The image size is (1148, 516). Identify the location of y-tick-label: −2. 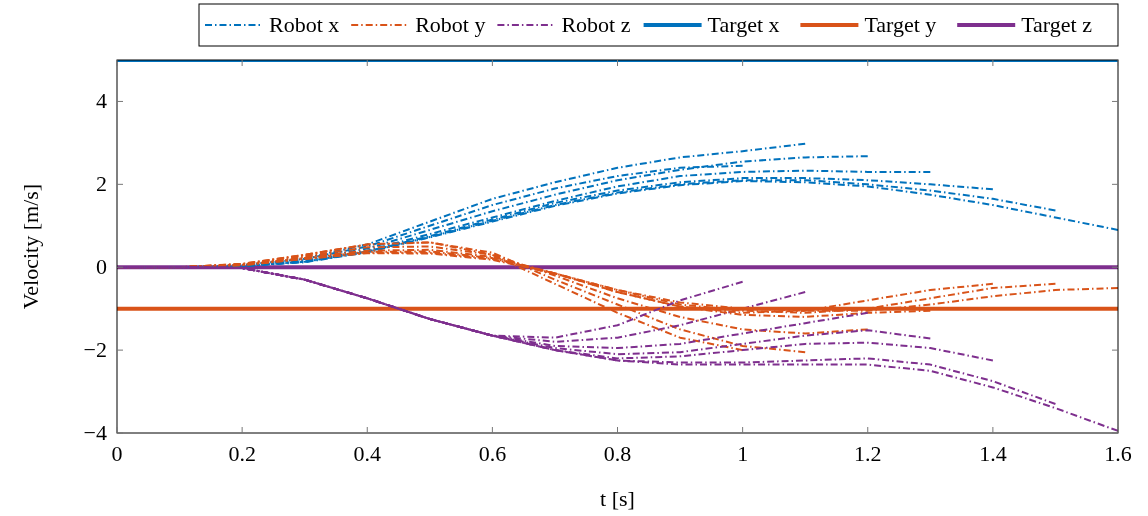
(95, 350).